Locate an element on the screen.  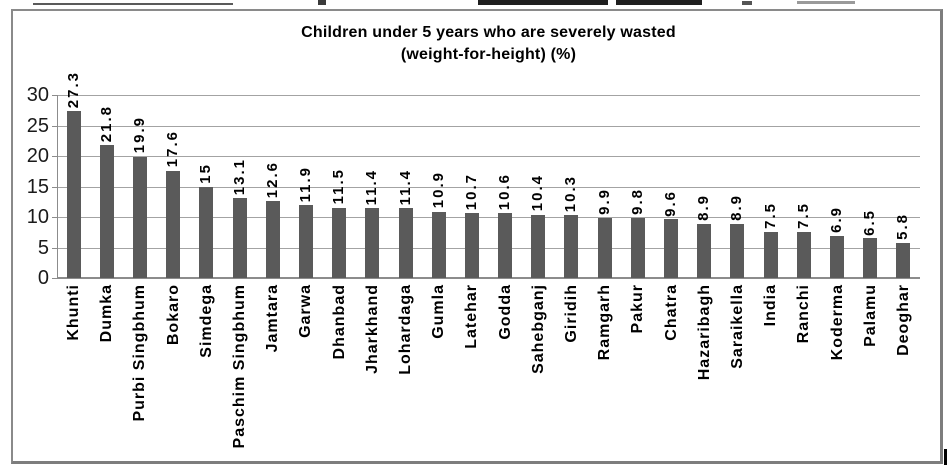
x-axis-label: Jamtara is located at coordinates (273, 318).